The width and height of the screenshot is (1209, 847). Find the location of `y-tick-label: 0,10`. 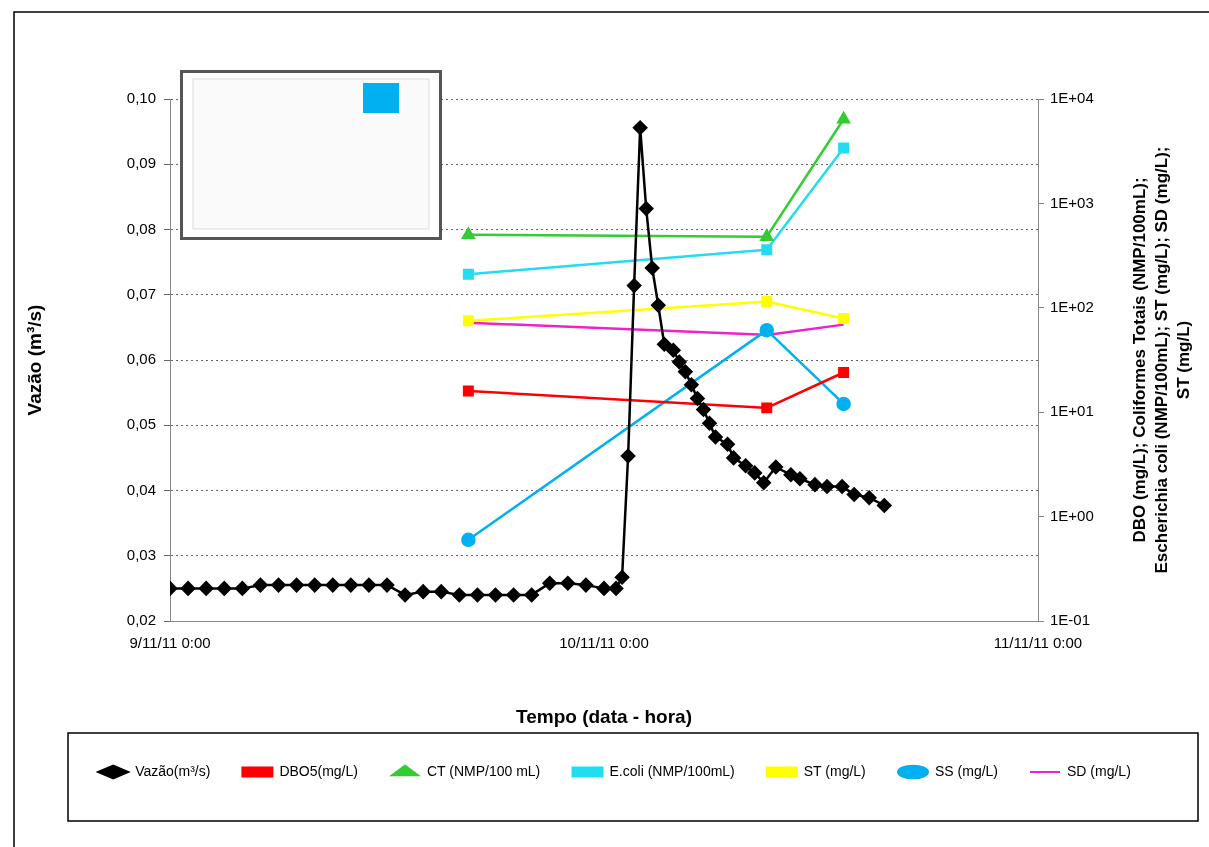

y-tick-label: 0,10 is located at coordinates (141, 98).